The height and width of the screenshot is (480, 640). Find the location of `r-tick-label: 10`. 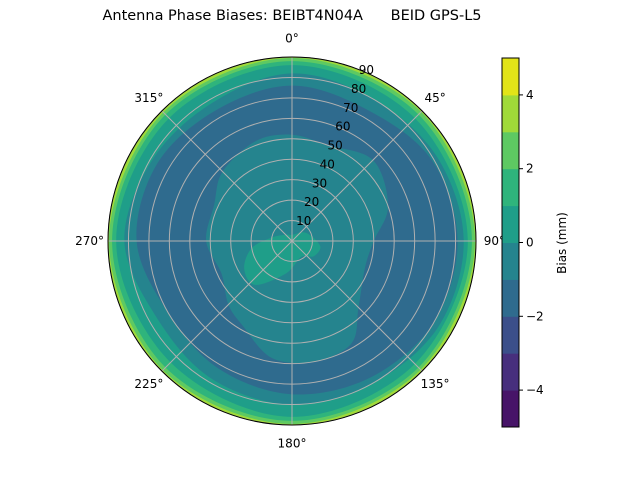

r-tick-label: 10 is located at coordinates (303, 221).